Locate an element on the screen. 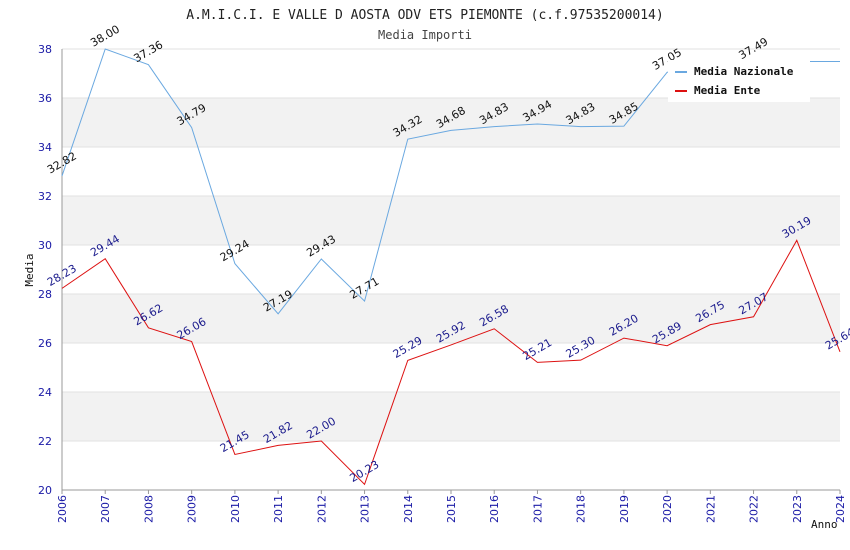 The image size is (850, 550). x-tick-label: 2011 is located at coordinates (278, 509).